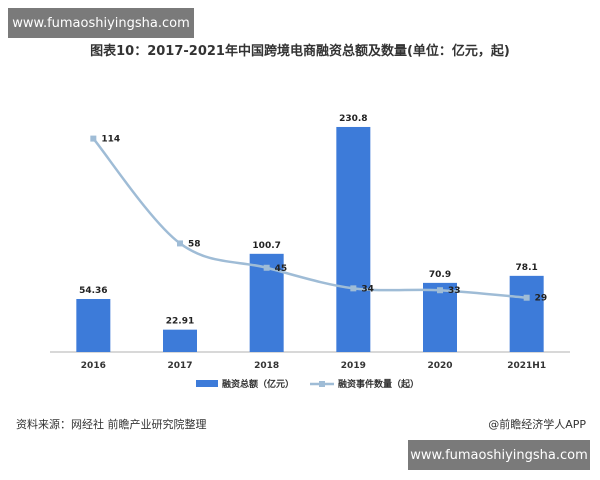 This screenshot has height=480, width=600. I want to click on bar-2020, so click(440, 317).